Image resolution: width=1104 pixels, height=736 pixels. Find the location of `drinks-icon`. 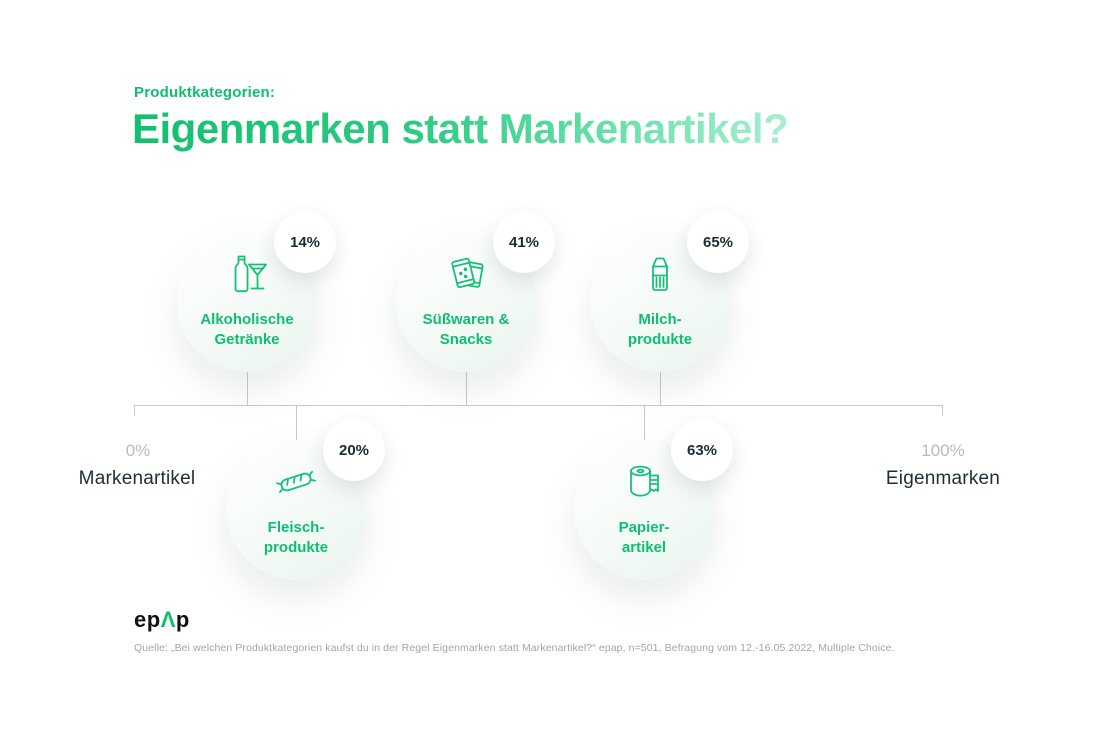

drinks-icon is located at coordinates (247, 274).